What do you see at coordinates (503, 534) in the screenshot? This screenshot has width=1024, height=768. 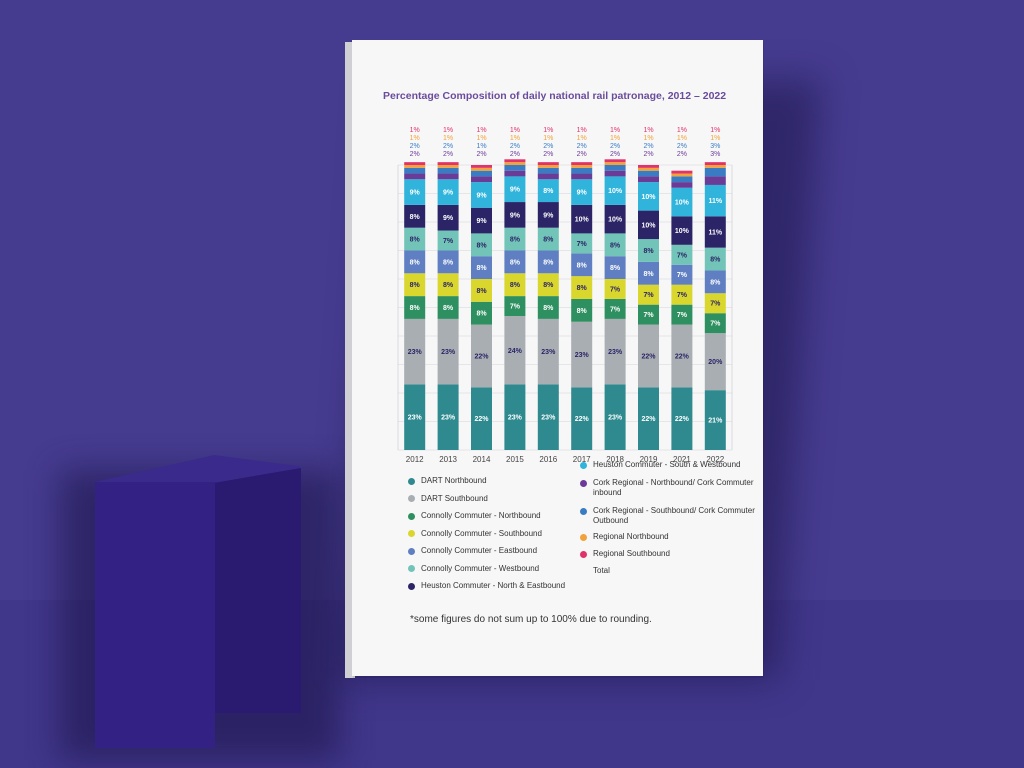 I see `legend-item: Connolly Commuter - Southbound` at bounding box center [503, 534].